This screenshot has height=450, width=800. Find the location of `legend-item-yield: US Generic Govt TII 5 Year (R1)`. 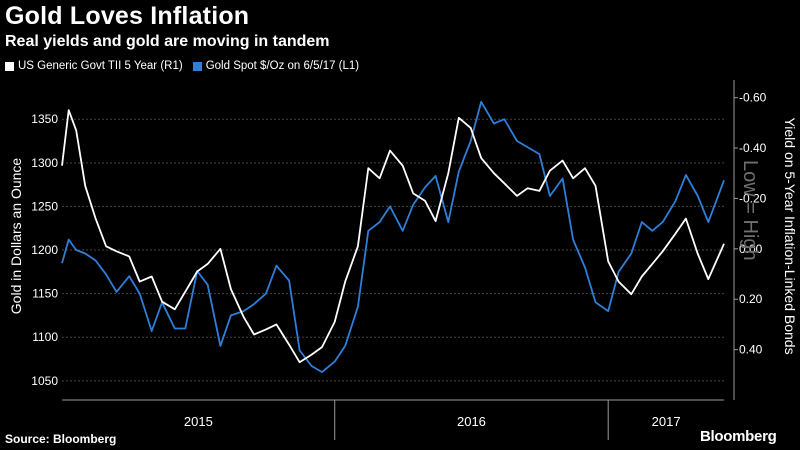

legend-item-yield: US Generic Govt TII 5 Year (R1) is located at coordinates (94, 66).